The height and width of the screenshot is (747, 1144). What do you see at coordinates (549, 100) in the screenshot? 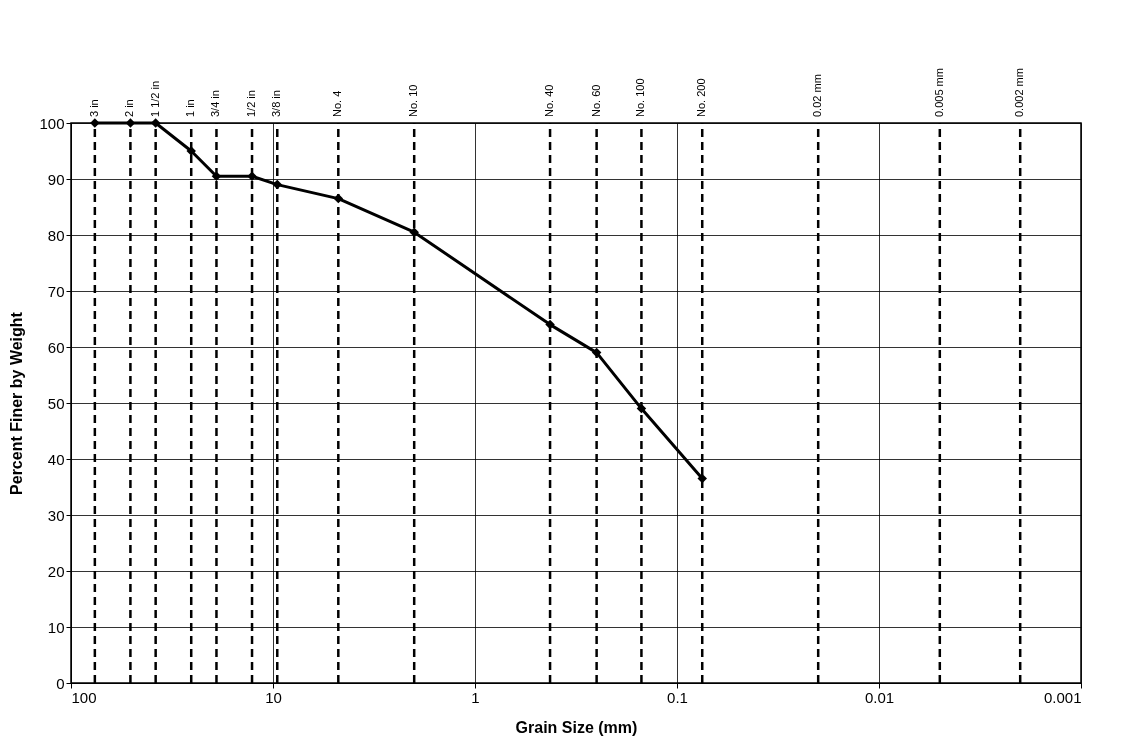
I see `ref-line-label: No. 40` at bounding box center [549, 100].